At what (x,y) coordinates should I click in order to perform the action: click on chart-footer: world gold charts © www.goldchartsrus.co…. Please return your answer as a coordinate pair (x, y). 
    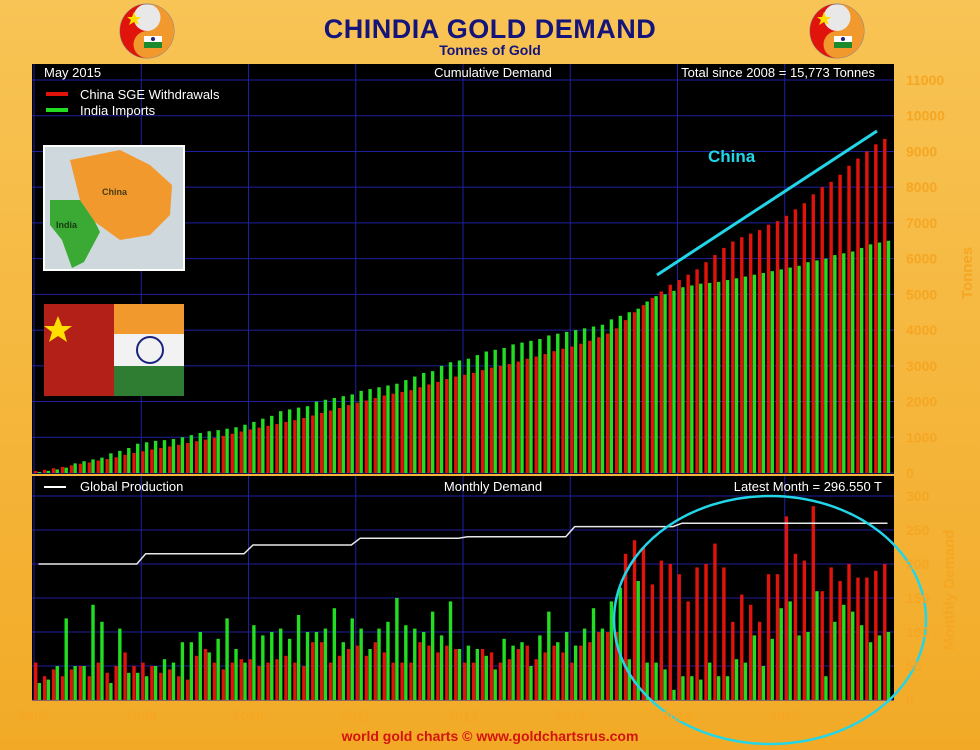
    Looking at the image, I should click on (490, 736).